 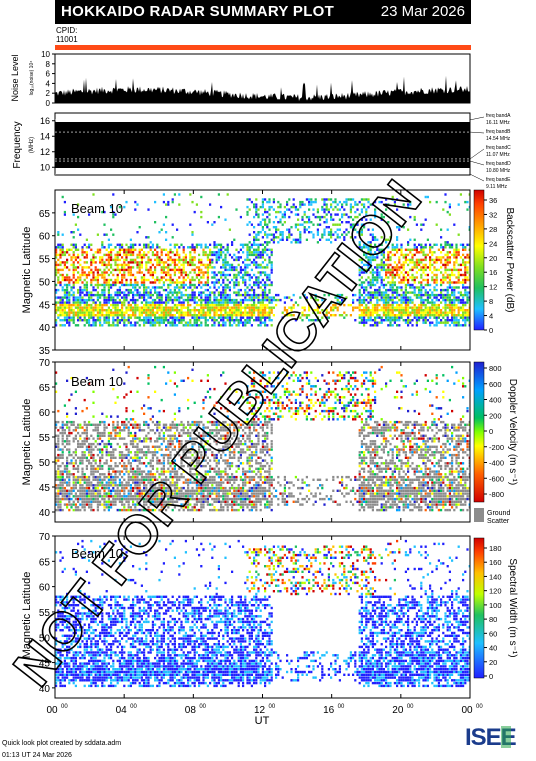 What do you see at coordinates (493, 258) in the screenshot?
I see `cbar-tick-label-5: 20` at bounding box center [493, 258].